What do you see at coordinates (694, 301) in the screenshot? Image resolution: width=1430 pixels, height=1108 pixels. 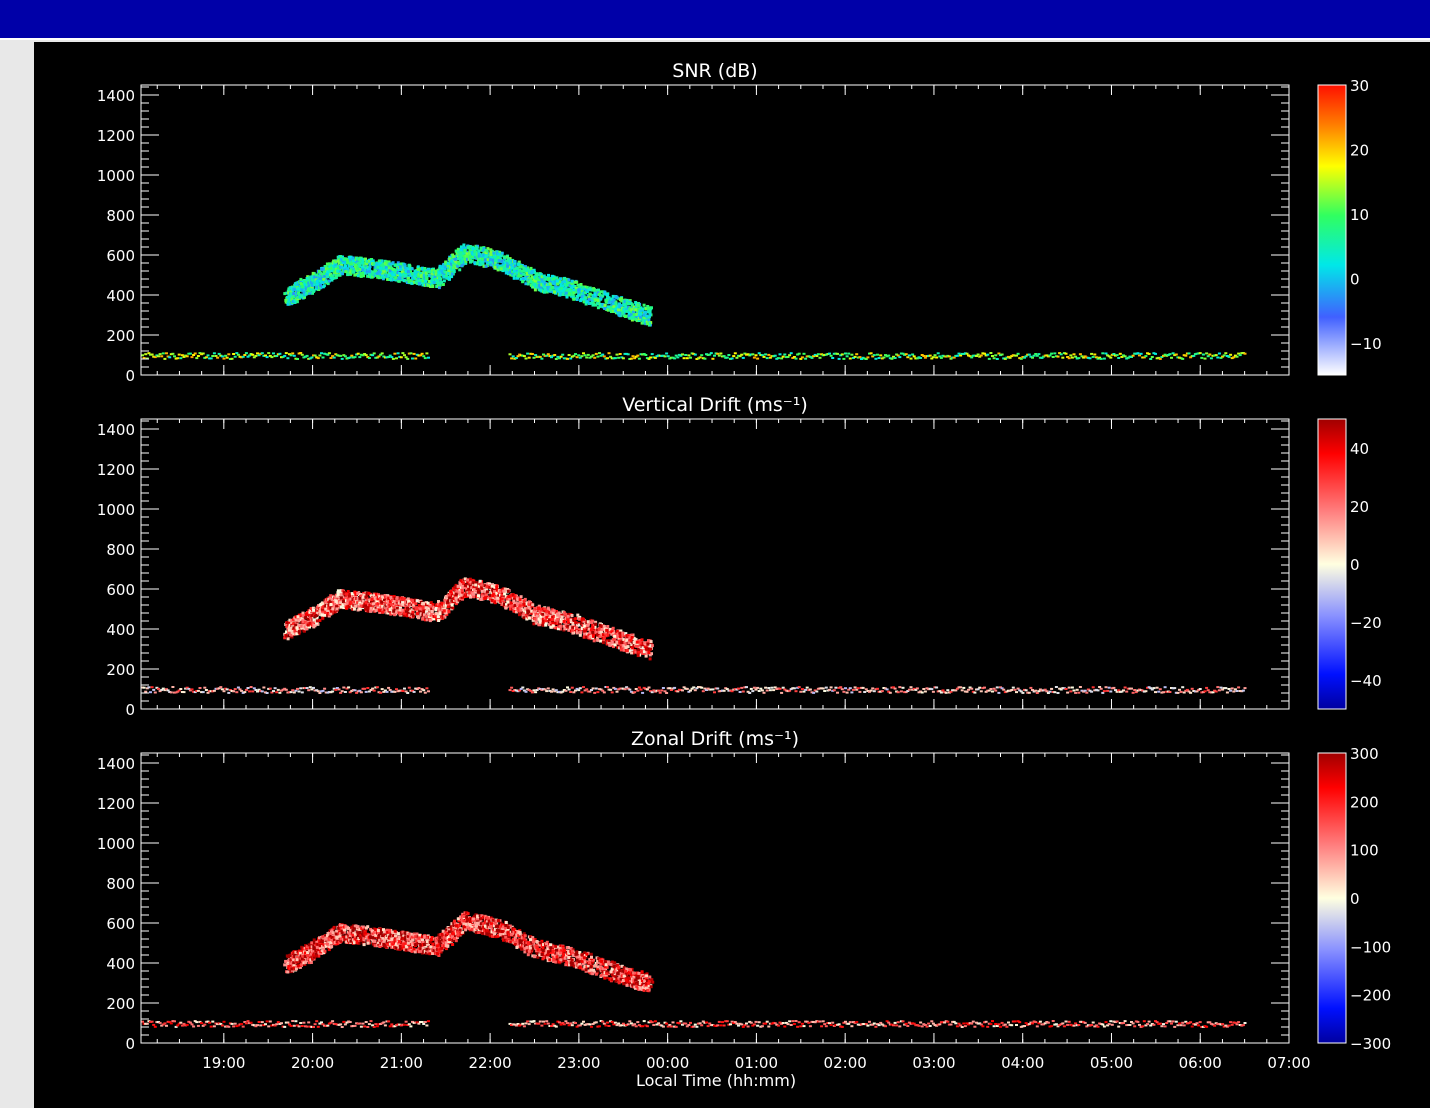 I see `data-cells` at bounding box center [694, 301].